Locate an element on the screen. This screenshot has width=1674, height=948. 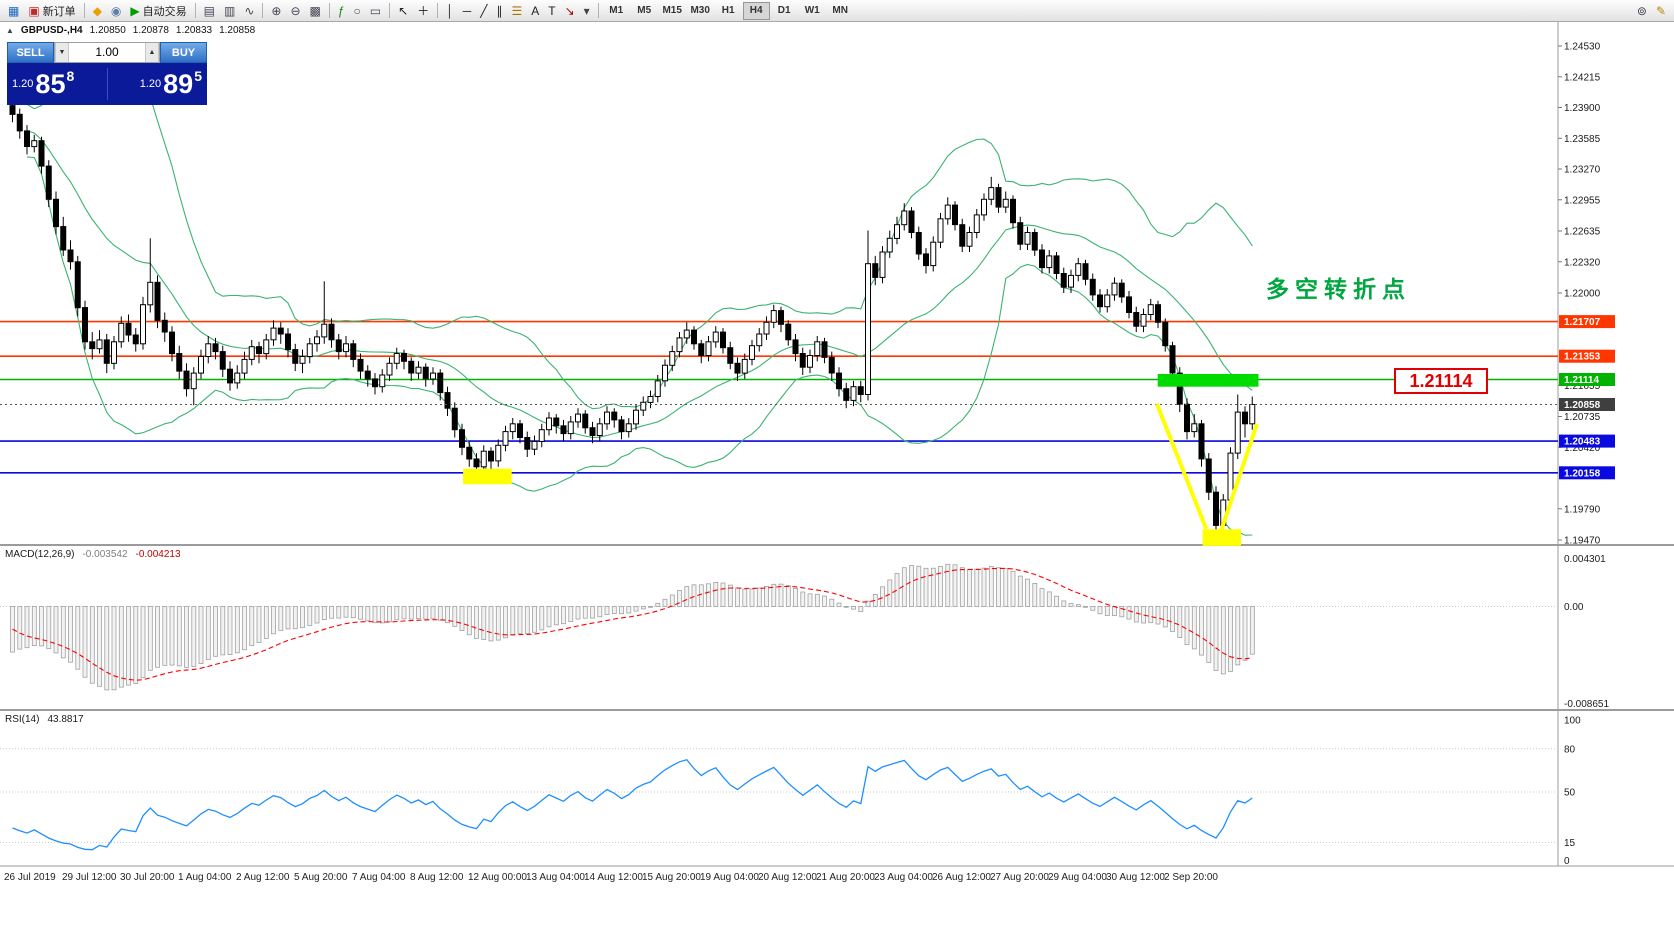
v-pattern-left-line is located at coordinates (1182, 466).